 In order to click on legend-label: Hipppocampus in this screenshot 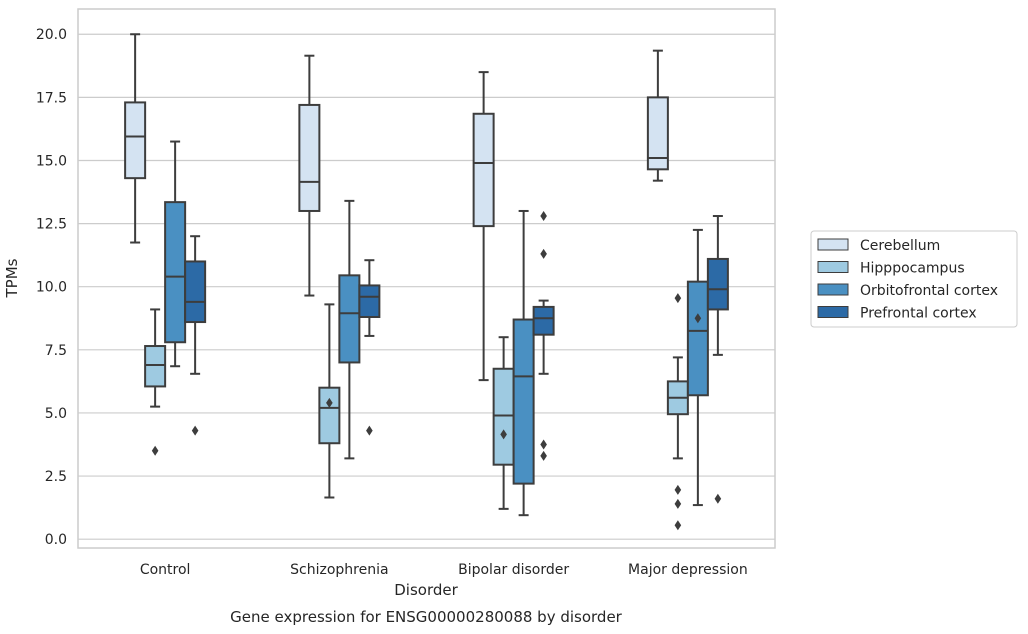, I will do `click(912, 269)`.